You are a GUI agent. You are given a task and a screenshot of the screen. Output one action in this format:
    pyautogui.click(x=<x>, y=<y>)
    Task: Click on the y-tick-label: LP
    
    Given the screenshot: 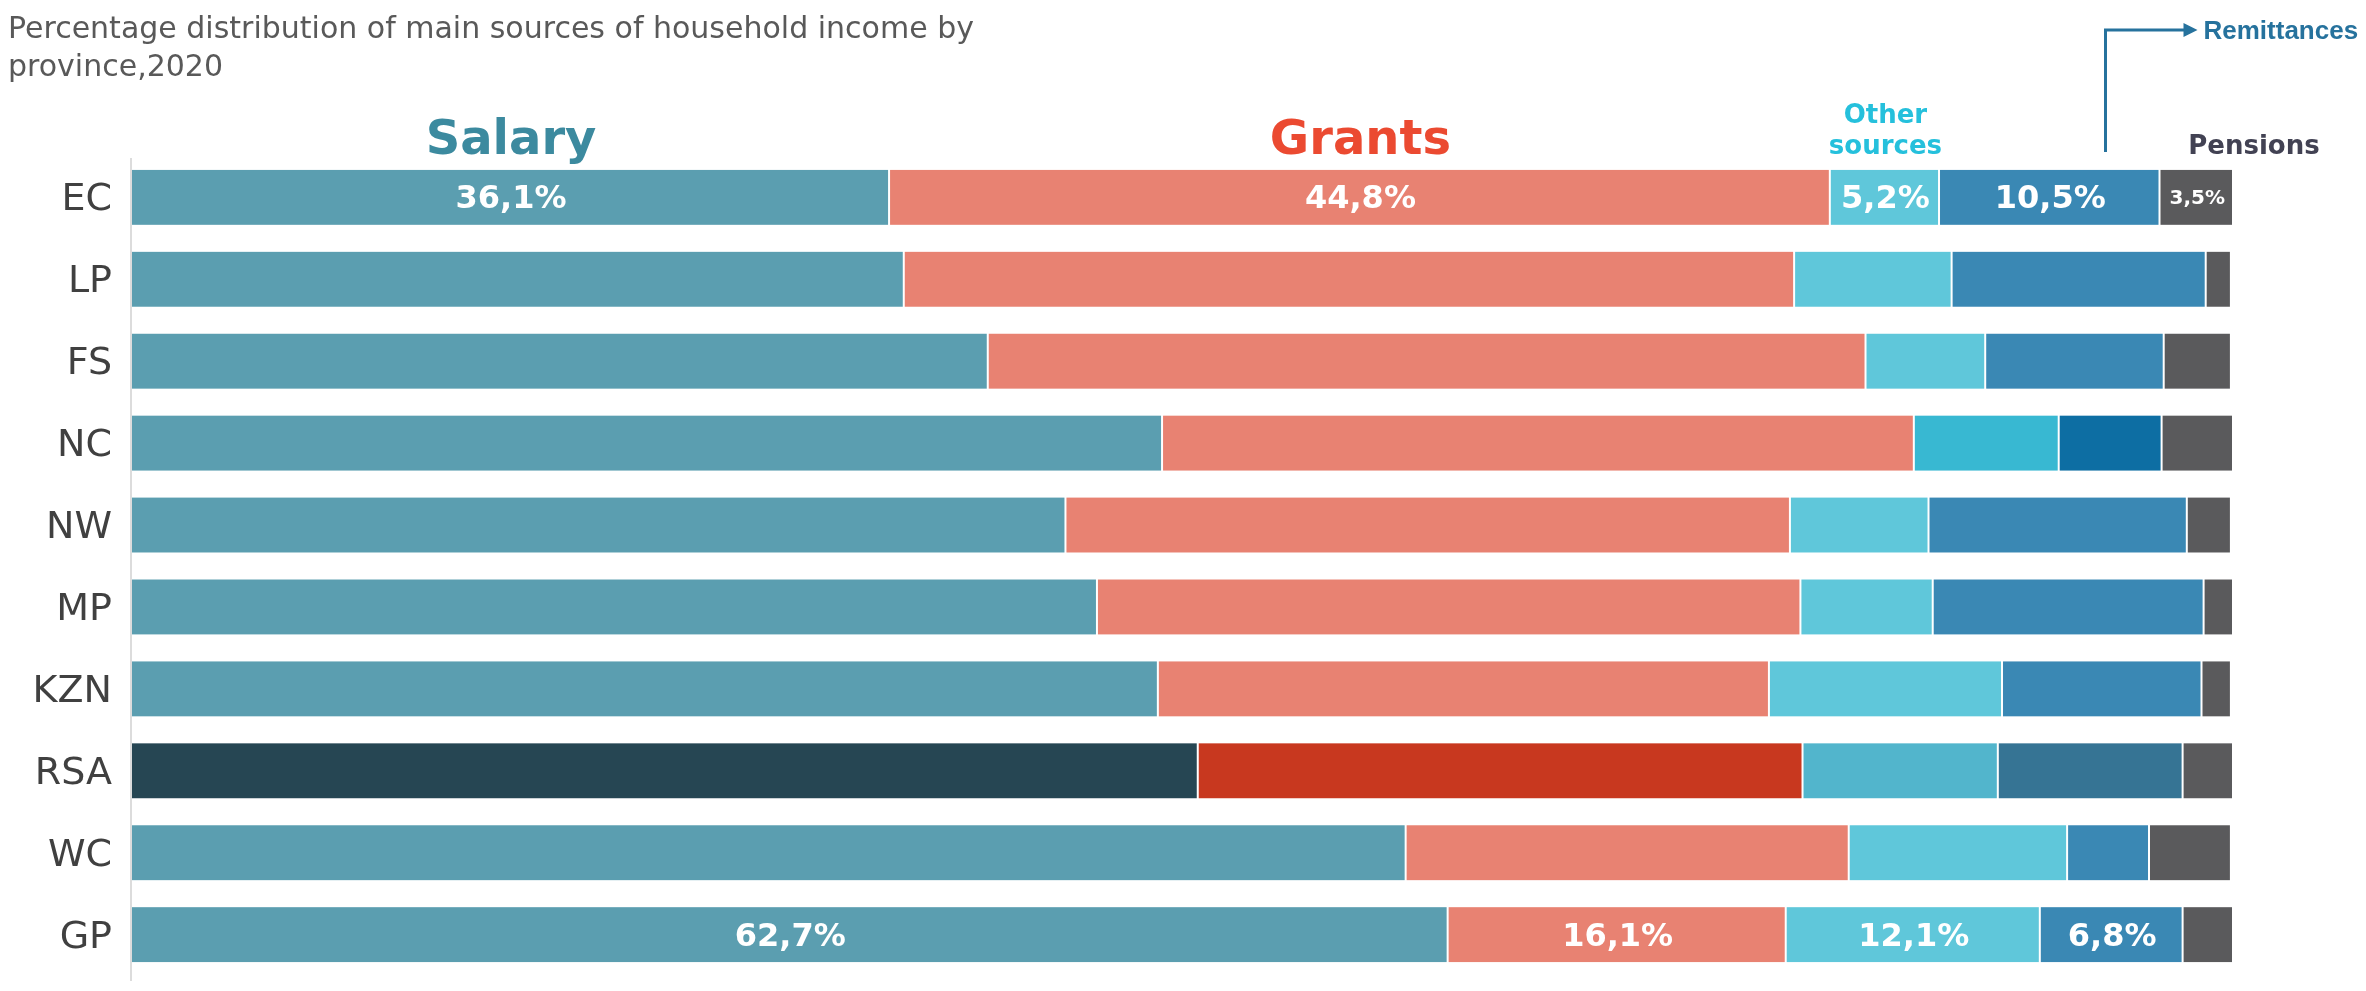 What is the action you would take?
    pyautogui.click(x=89, y=279)
    